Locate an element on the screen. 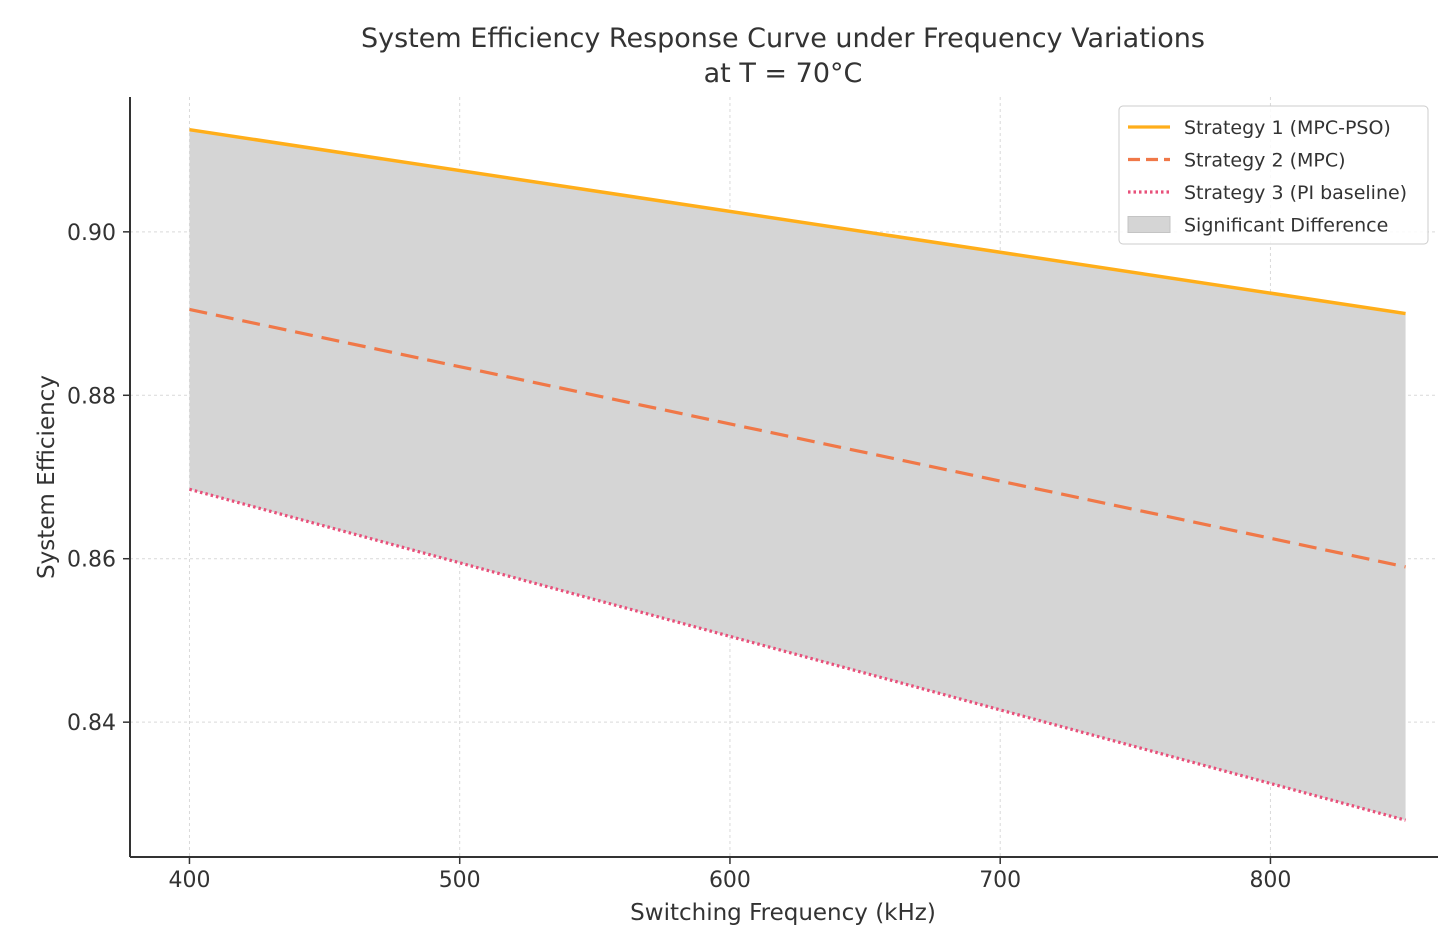 Image resolution: width=1451 pixels, height=949 pixels. legend-swatch-significant-difference is located at coordinates (1149, 224).